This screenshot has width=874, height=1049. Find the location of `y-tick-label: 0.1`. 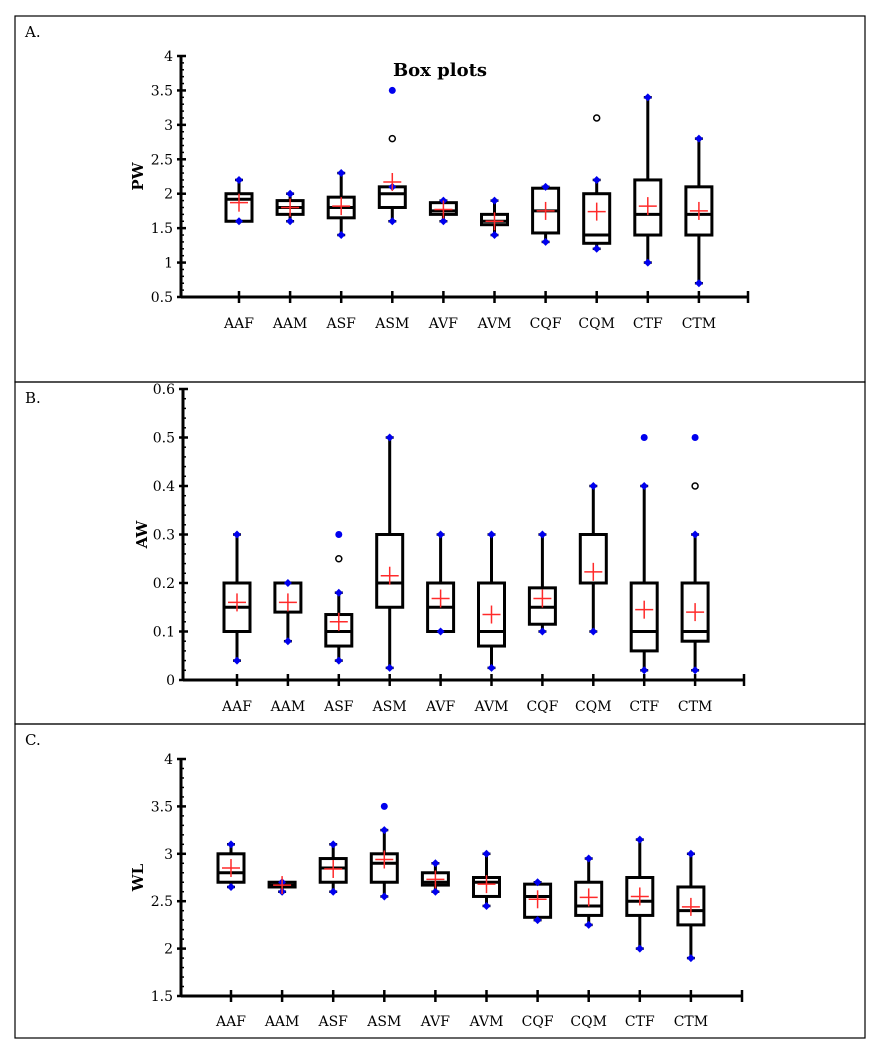

y-tick-label: 0.1 is located at coordinates (164, 633).